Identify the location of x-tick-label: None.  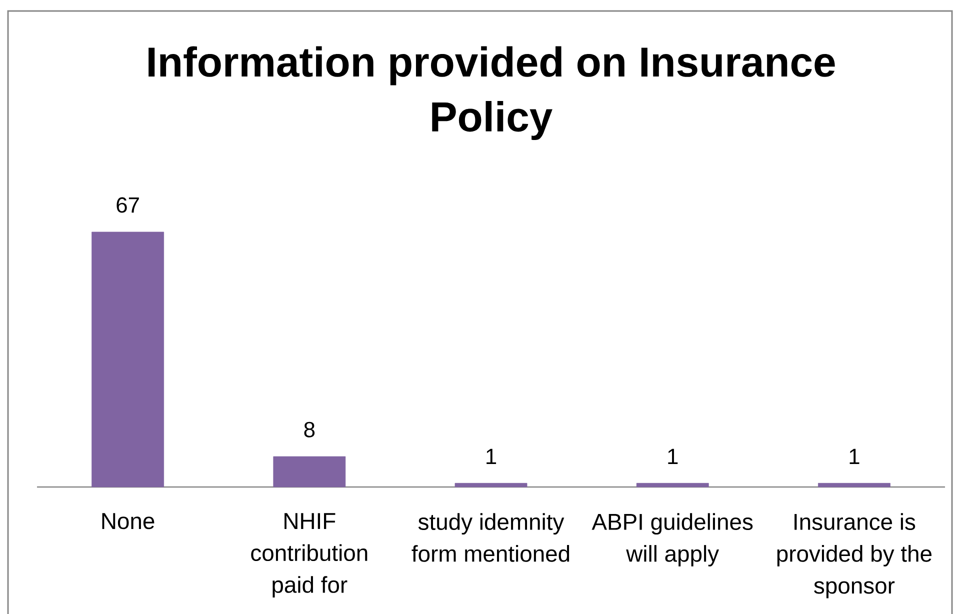
(128, 521).